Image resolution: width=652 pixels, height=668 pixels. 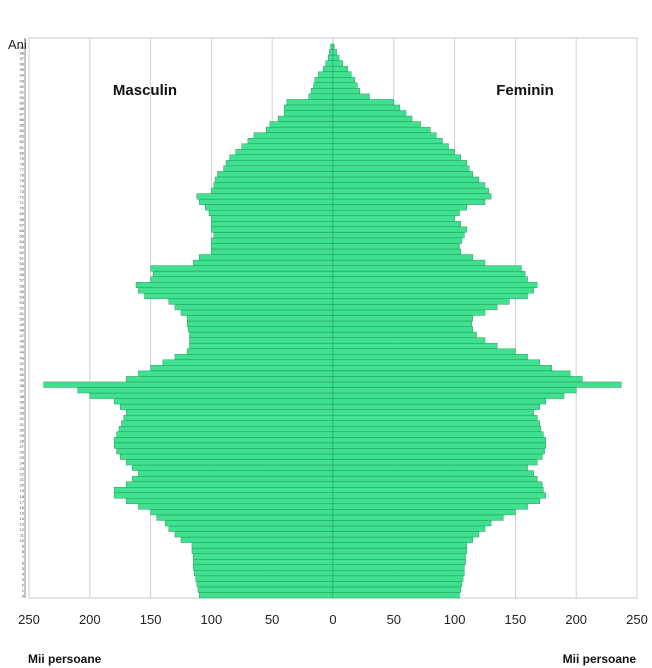 What do you see at coordinates (22, 130) in the screenshot?
I see `age-tick-label: 84` at bounding box center [22, 130].